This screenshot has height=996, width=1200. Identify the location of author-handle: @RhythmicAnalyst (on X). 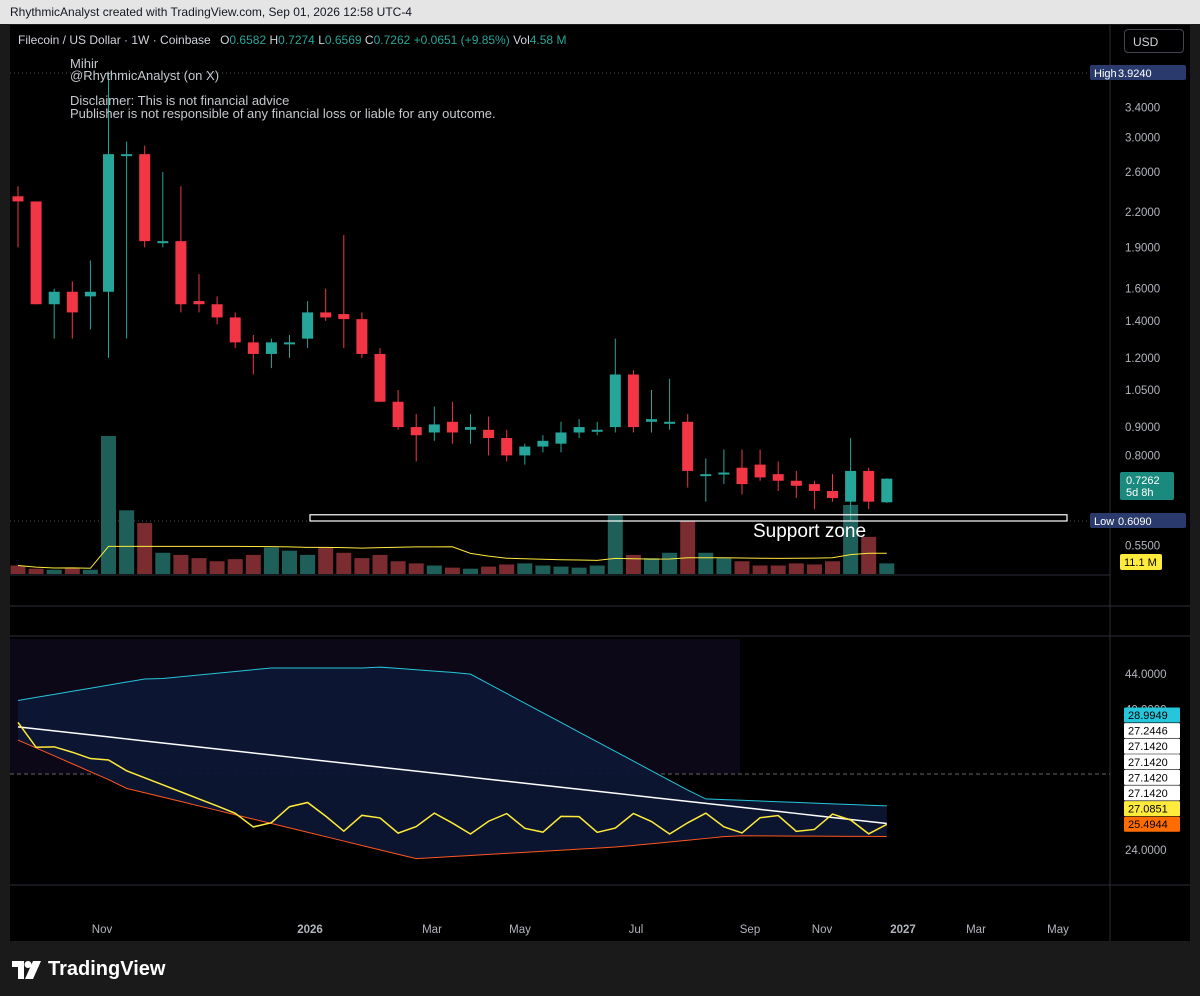
(145, 75).